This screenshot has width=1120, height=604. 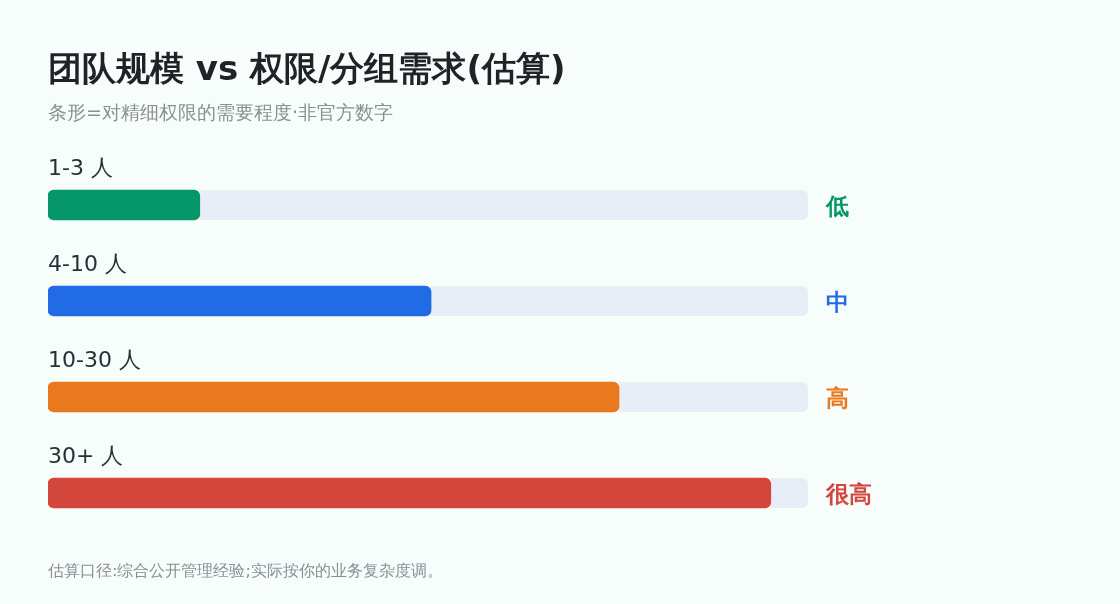 I want to click on bar, so click(x=124, y=205).